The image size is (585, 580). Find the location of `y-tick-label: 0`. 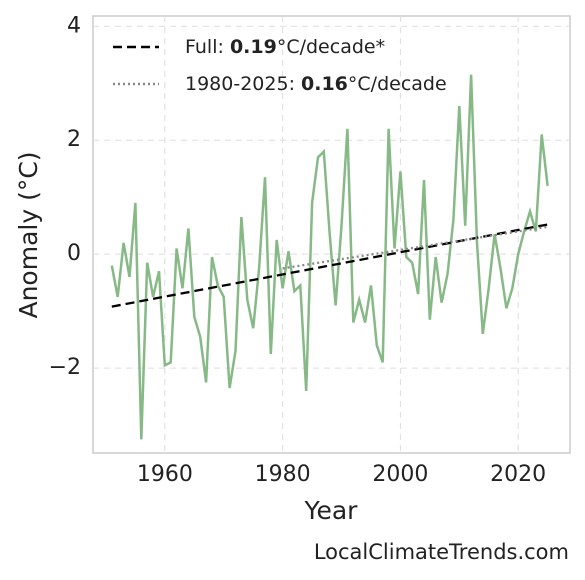

y-tick-label: 0 is located at coordinates (74, 253).